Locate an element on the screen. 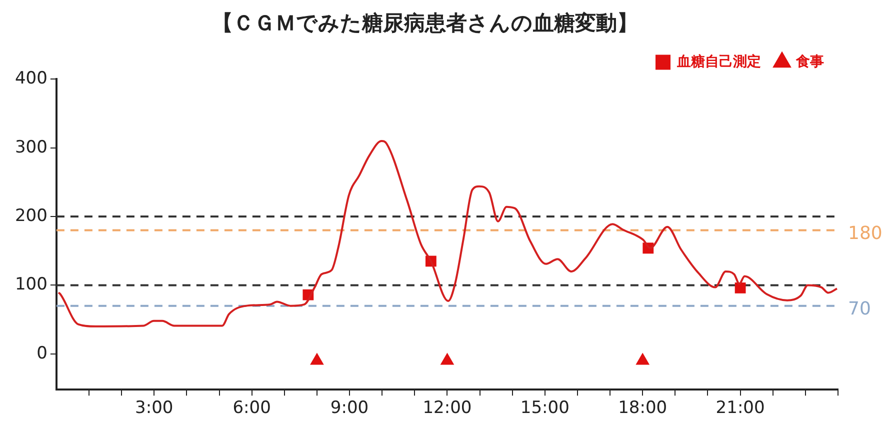 The image size is (896, 430). y-tick-label: 300 is located at coordinates (31, 147).